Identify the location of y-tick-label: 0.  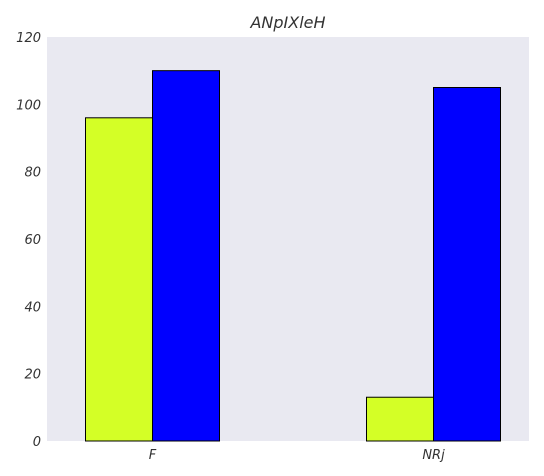
(37, 442).